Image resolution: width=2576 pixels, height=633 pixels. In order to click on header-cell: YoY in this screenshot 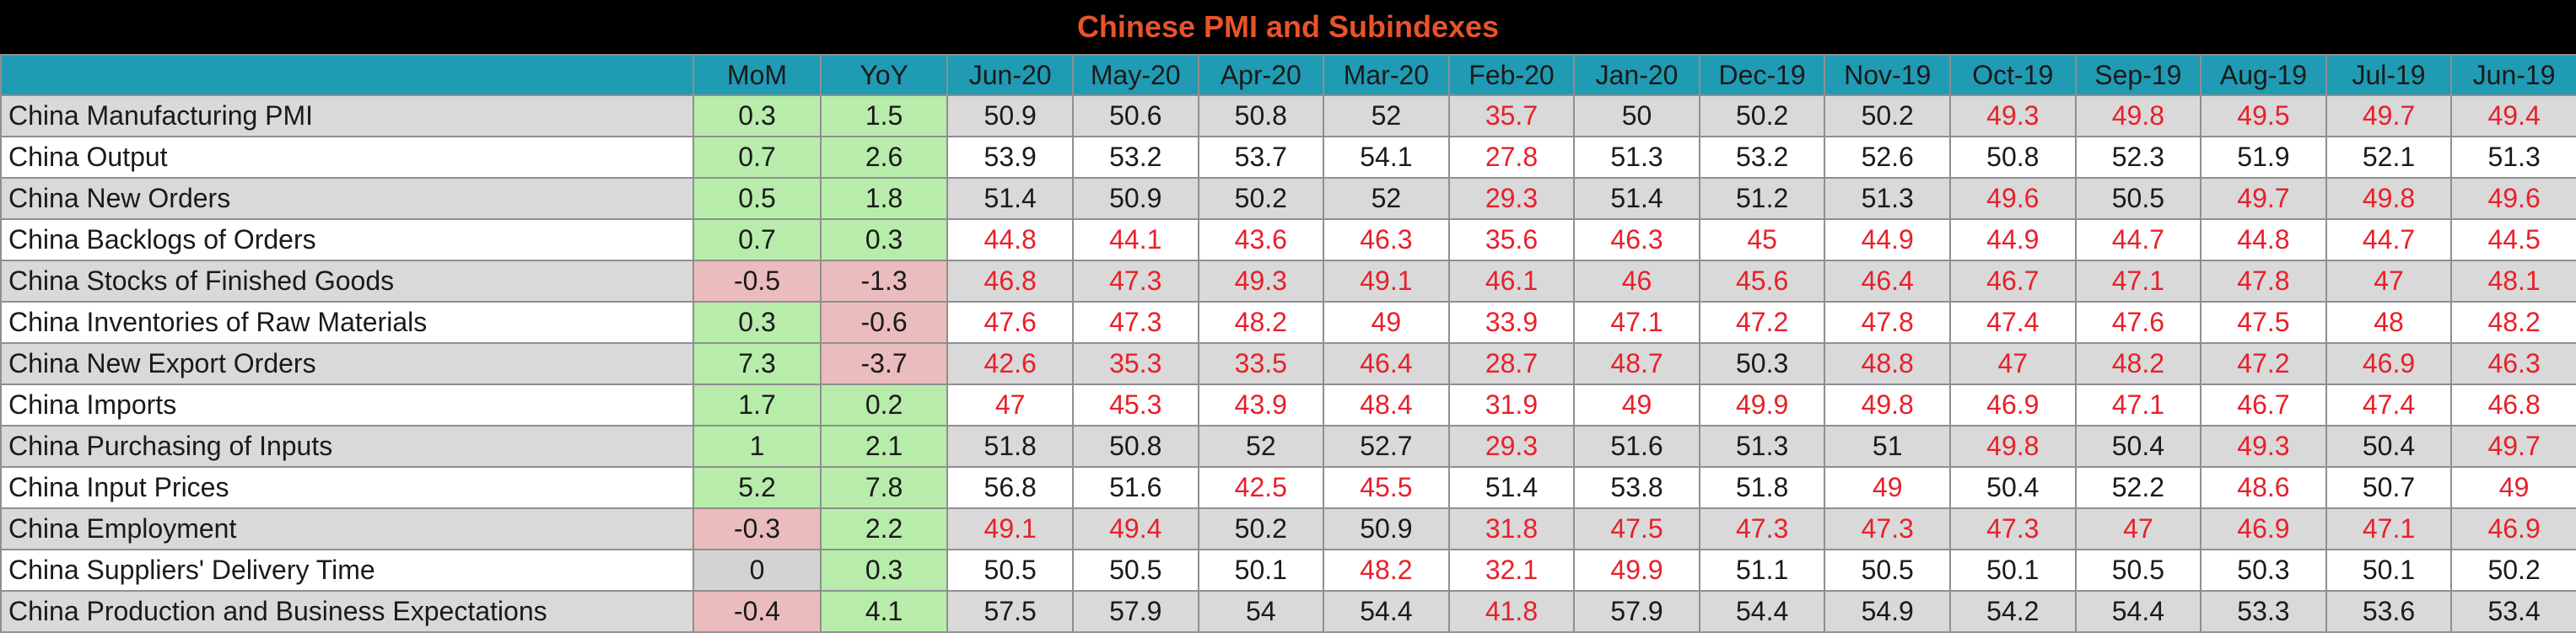, I will do `click(884, 75)`.